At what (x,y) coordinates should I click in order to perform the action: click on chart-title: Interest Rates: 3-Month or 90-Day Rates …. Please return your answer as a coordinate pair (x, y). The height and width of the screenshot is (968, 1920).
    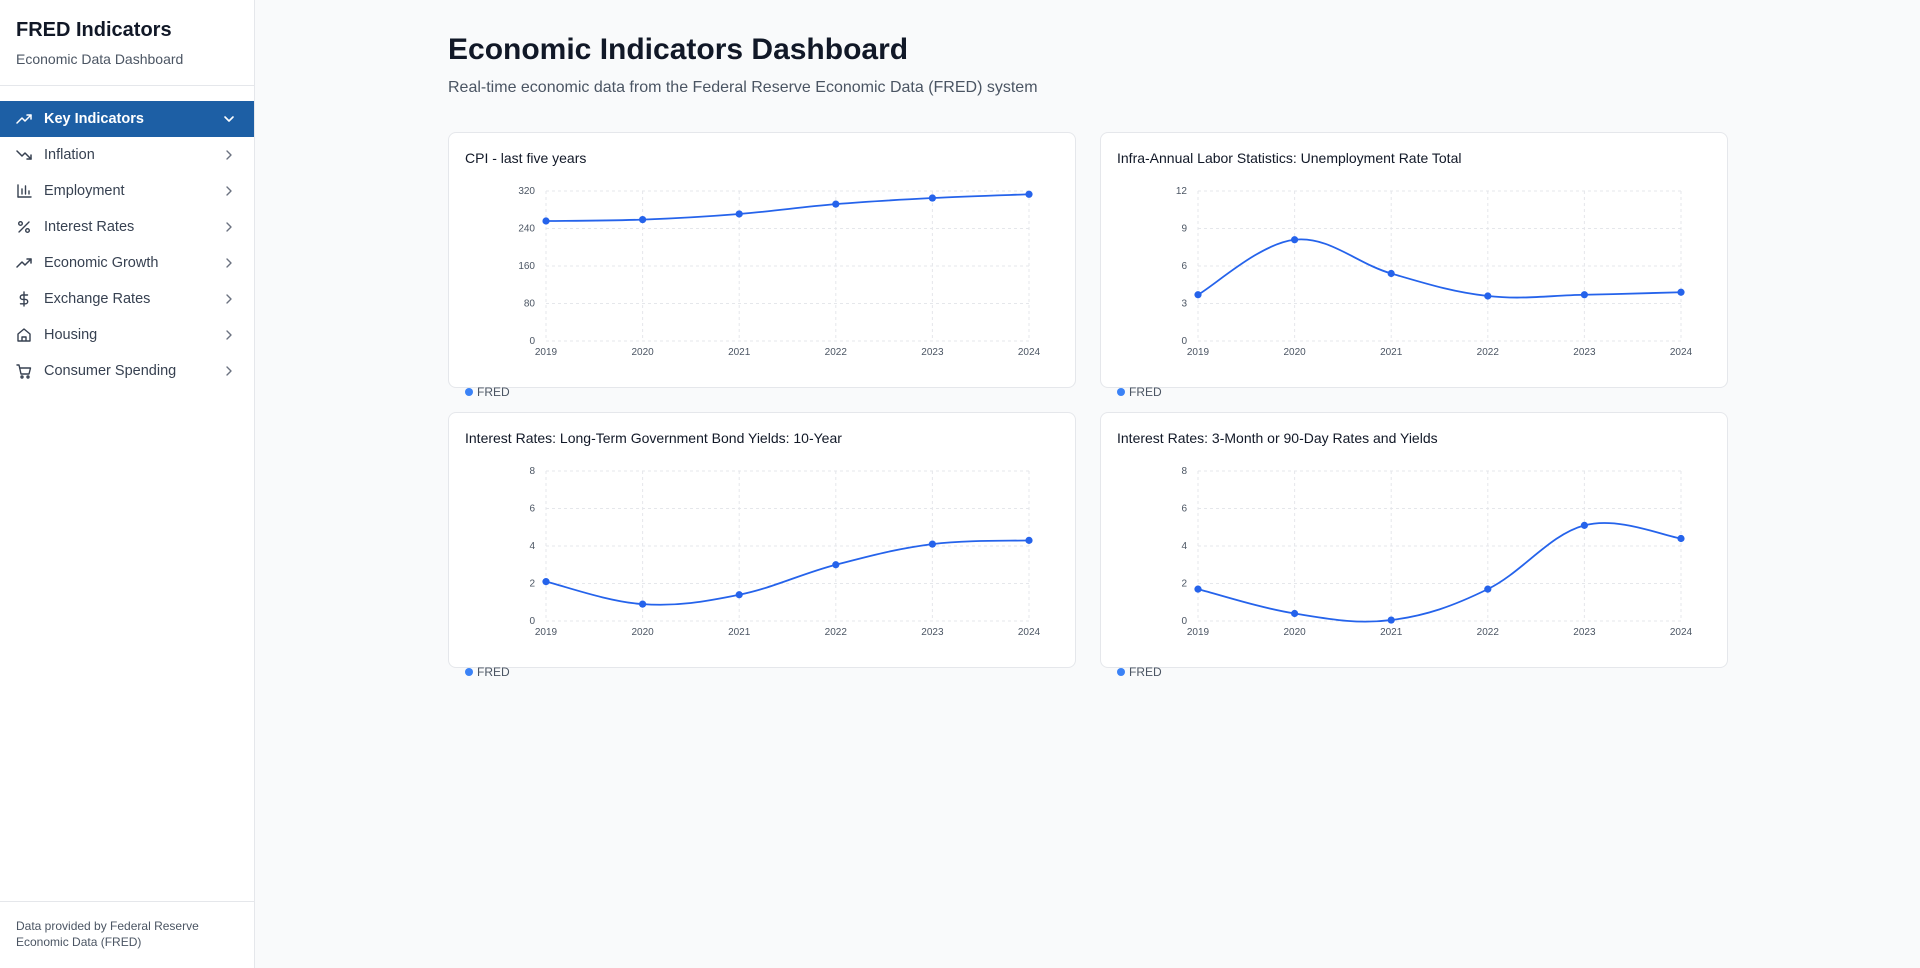
    Looking at the image, I should click on (1277, 438).